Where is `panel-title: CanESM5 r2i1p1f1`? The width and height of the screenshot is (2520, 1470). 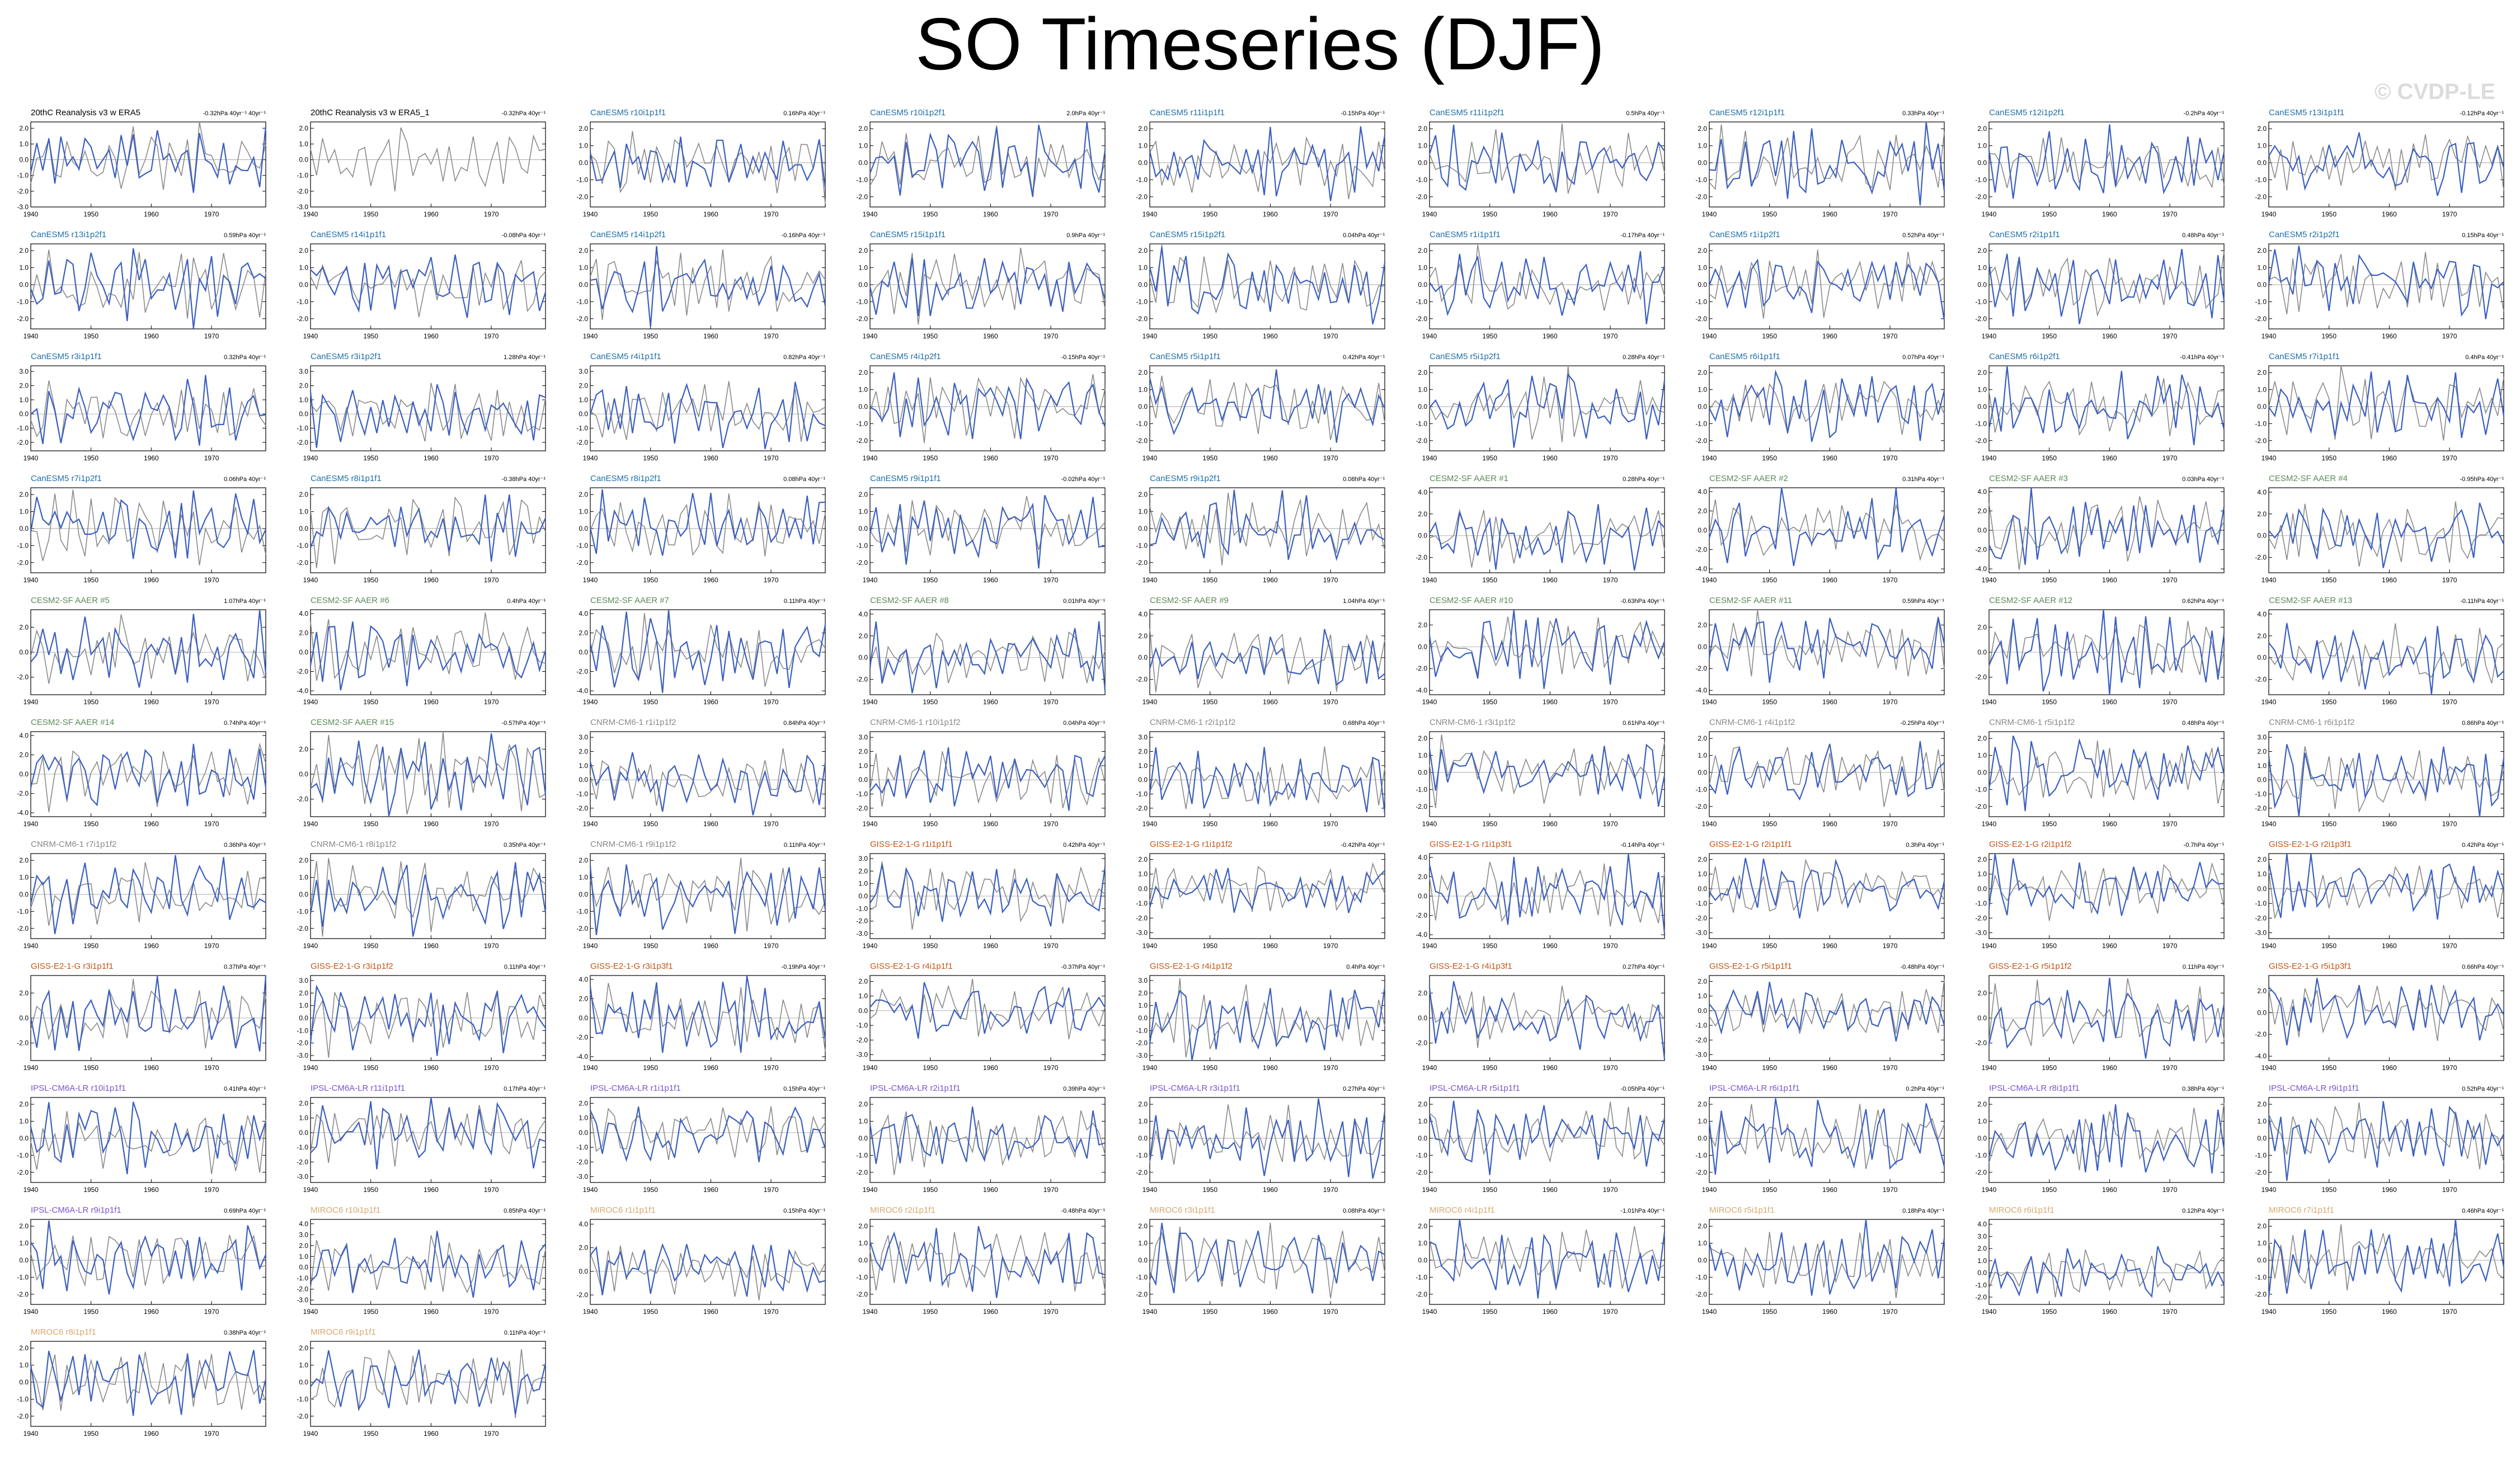 panel-title: CanESM5 r2i1p1f1 is located at coordinates (2025, 234).